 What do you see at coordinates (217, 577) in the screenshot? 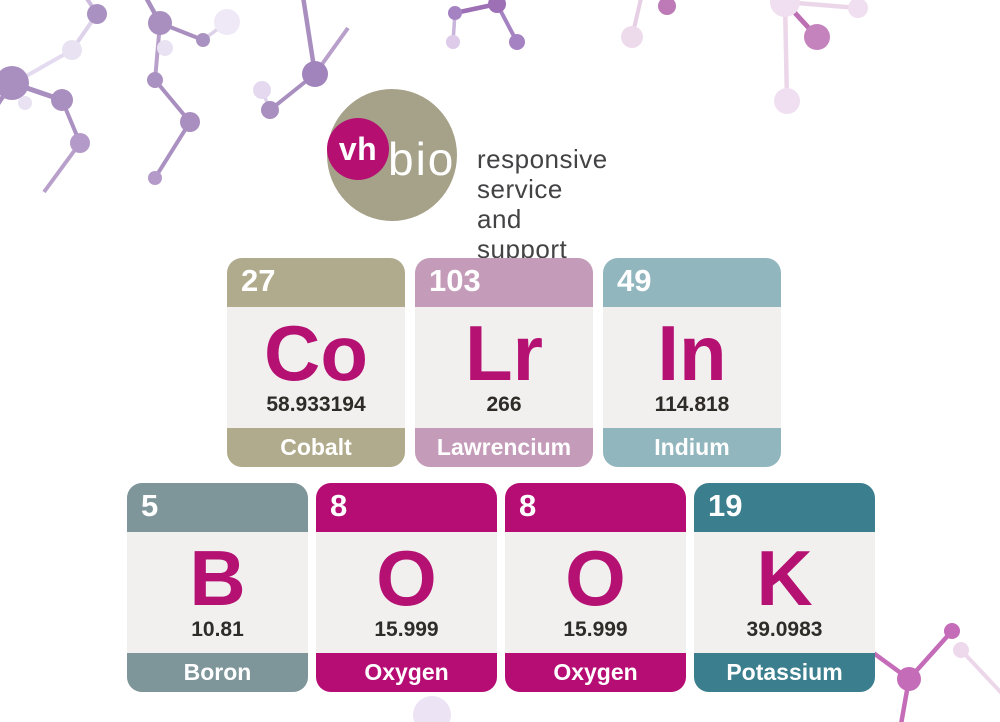
I see `element-symbol: B` at bounding box center [217, 577].